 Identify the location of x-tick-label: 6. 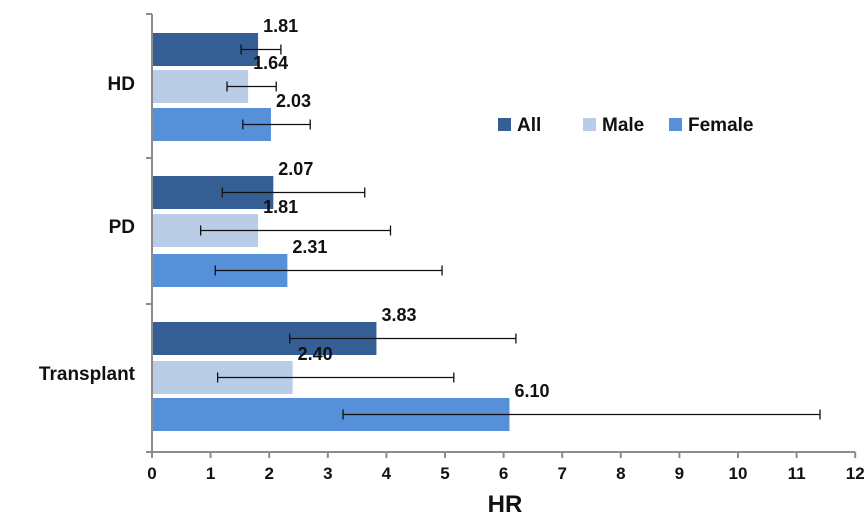
(503, 473).